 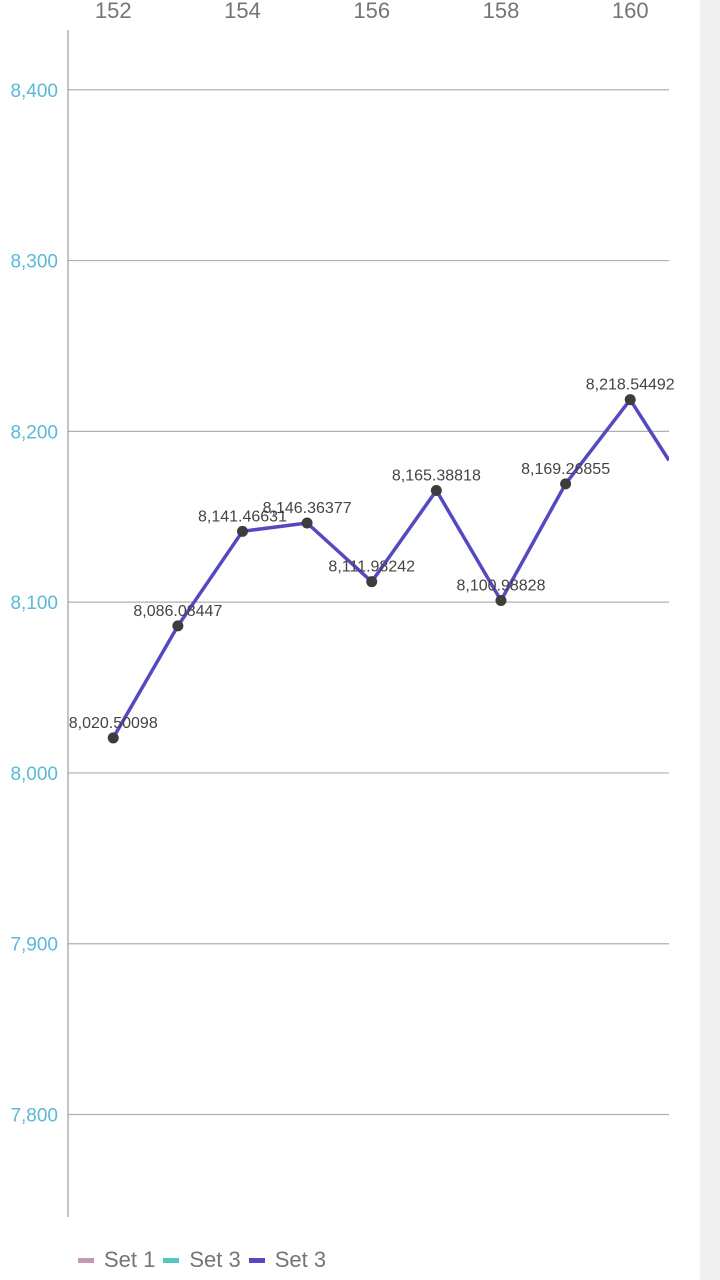 What do you see at coordinates (177, 611) in the screenshot?
I see `data-label-1: 8,086.08447` at bounding box center [177, 611].